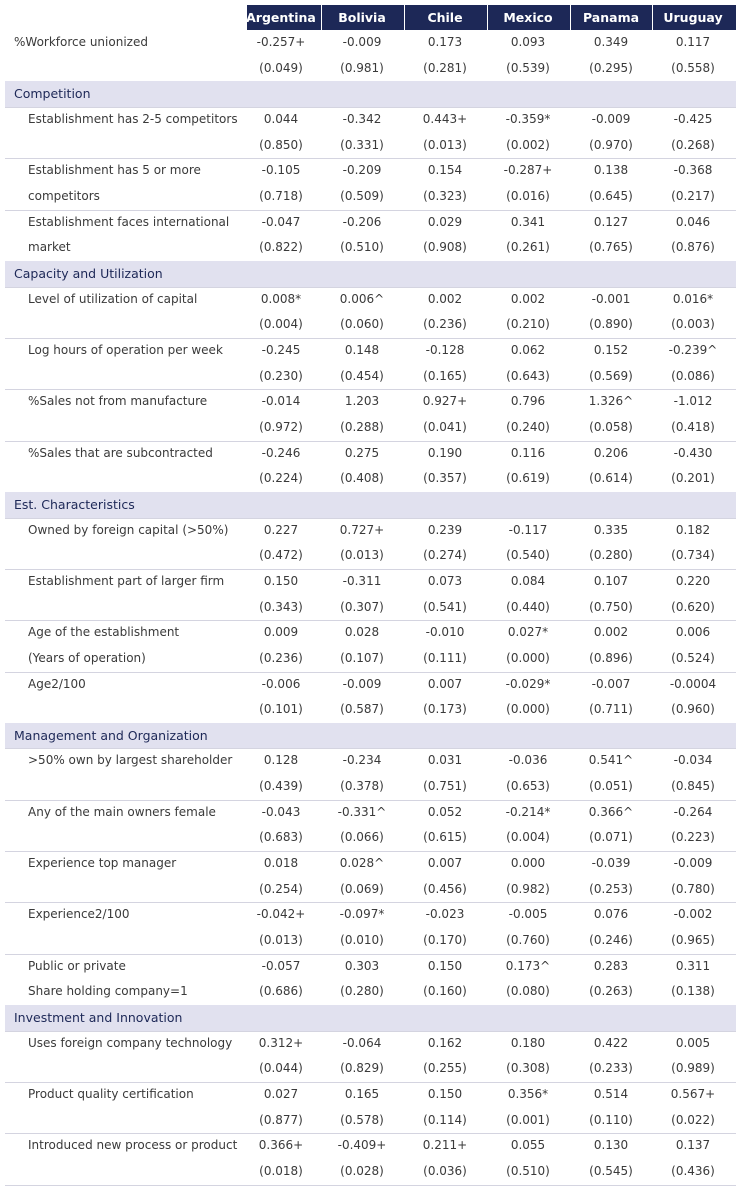 The height and width of the screenshot is (1201, 747). What do you see at coordinates (445, 170) in the screenshot?
I see `coefficient: 0.154` at bounding box center [445, 170].